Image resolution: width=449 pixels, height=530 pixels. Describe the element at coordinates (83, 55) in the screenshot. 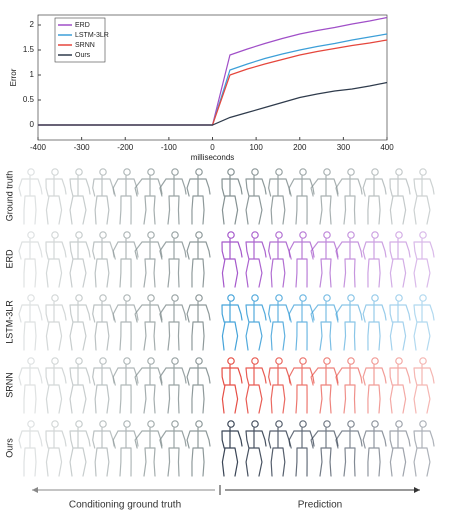

I see `legend-label: Ours` at that location.